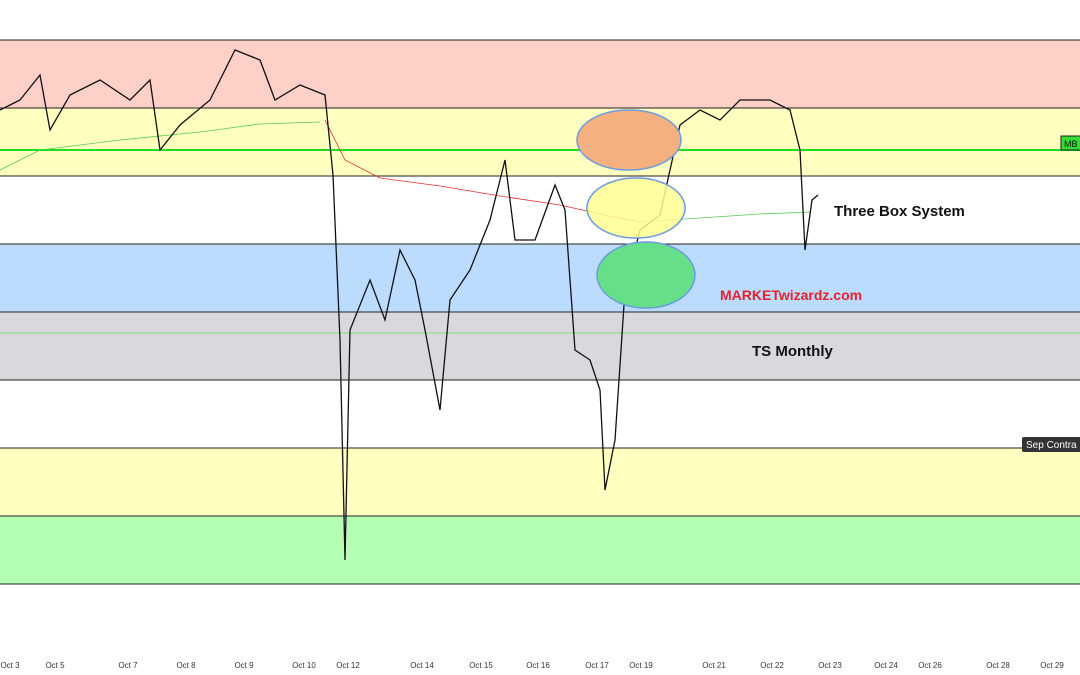 This screenshot has width=1080, height=675. What do you see at coordinates (899, 211) in the screenshot?
I see `annotation: Three Box System` at bounding box center [899, 211].